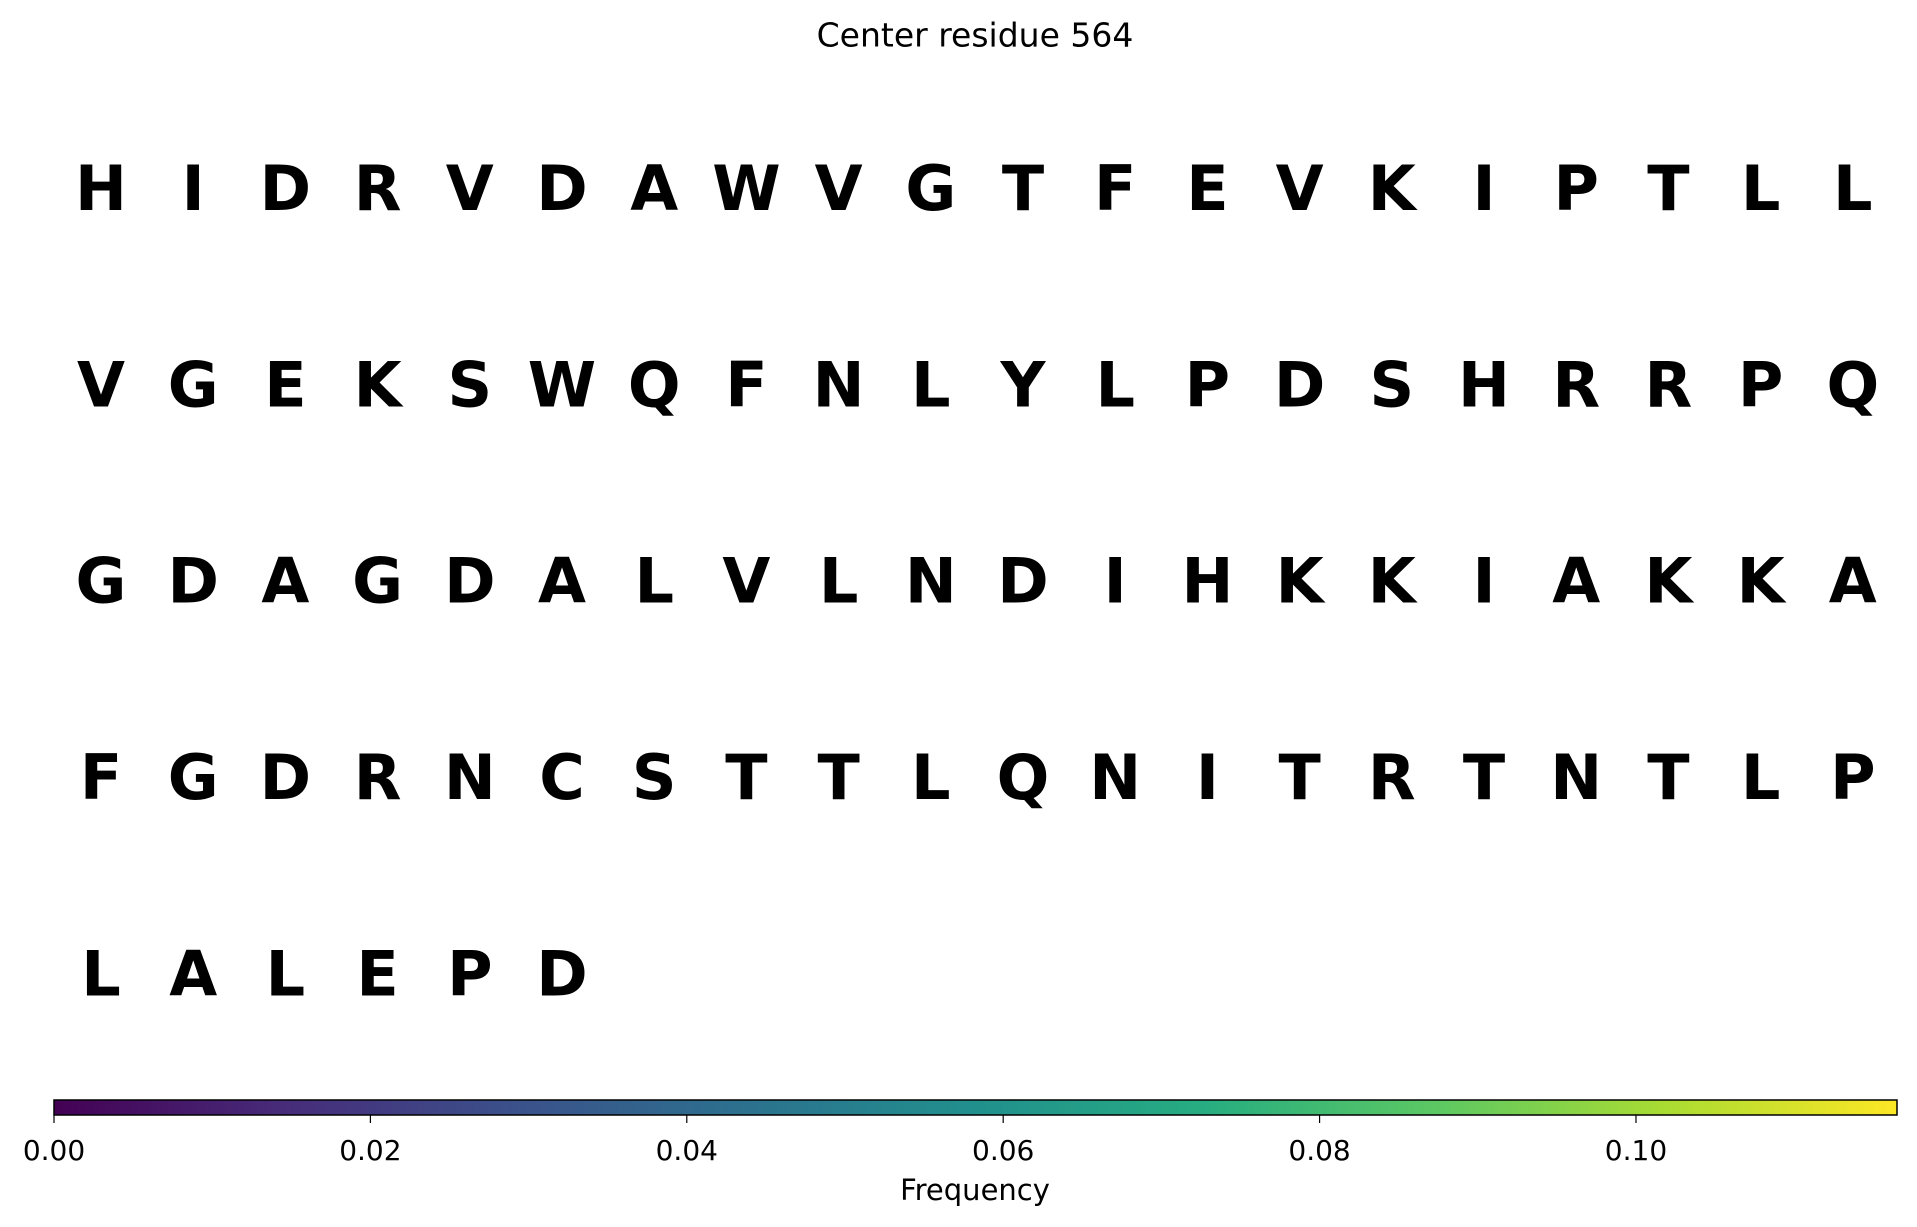  What do you see at coordinates (687, 1150) in the screenshot?
I see `colorbar-tick-label: 0.04` at bounding box center [687, 1150].